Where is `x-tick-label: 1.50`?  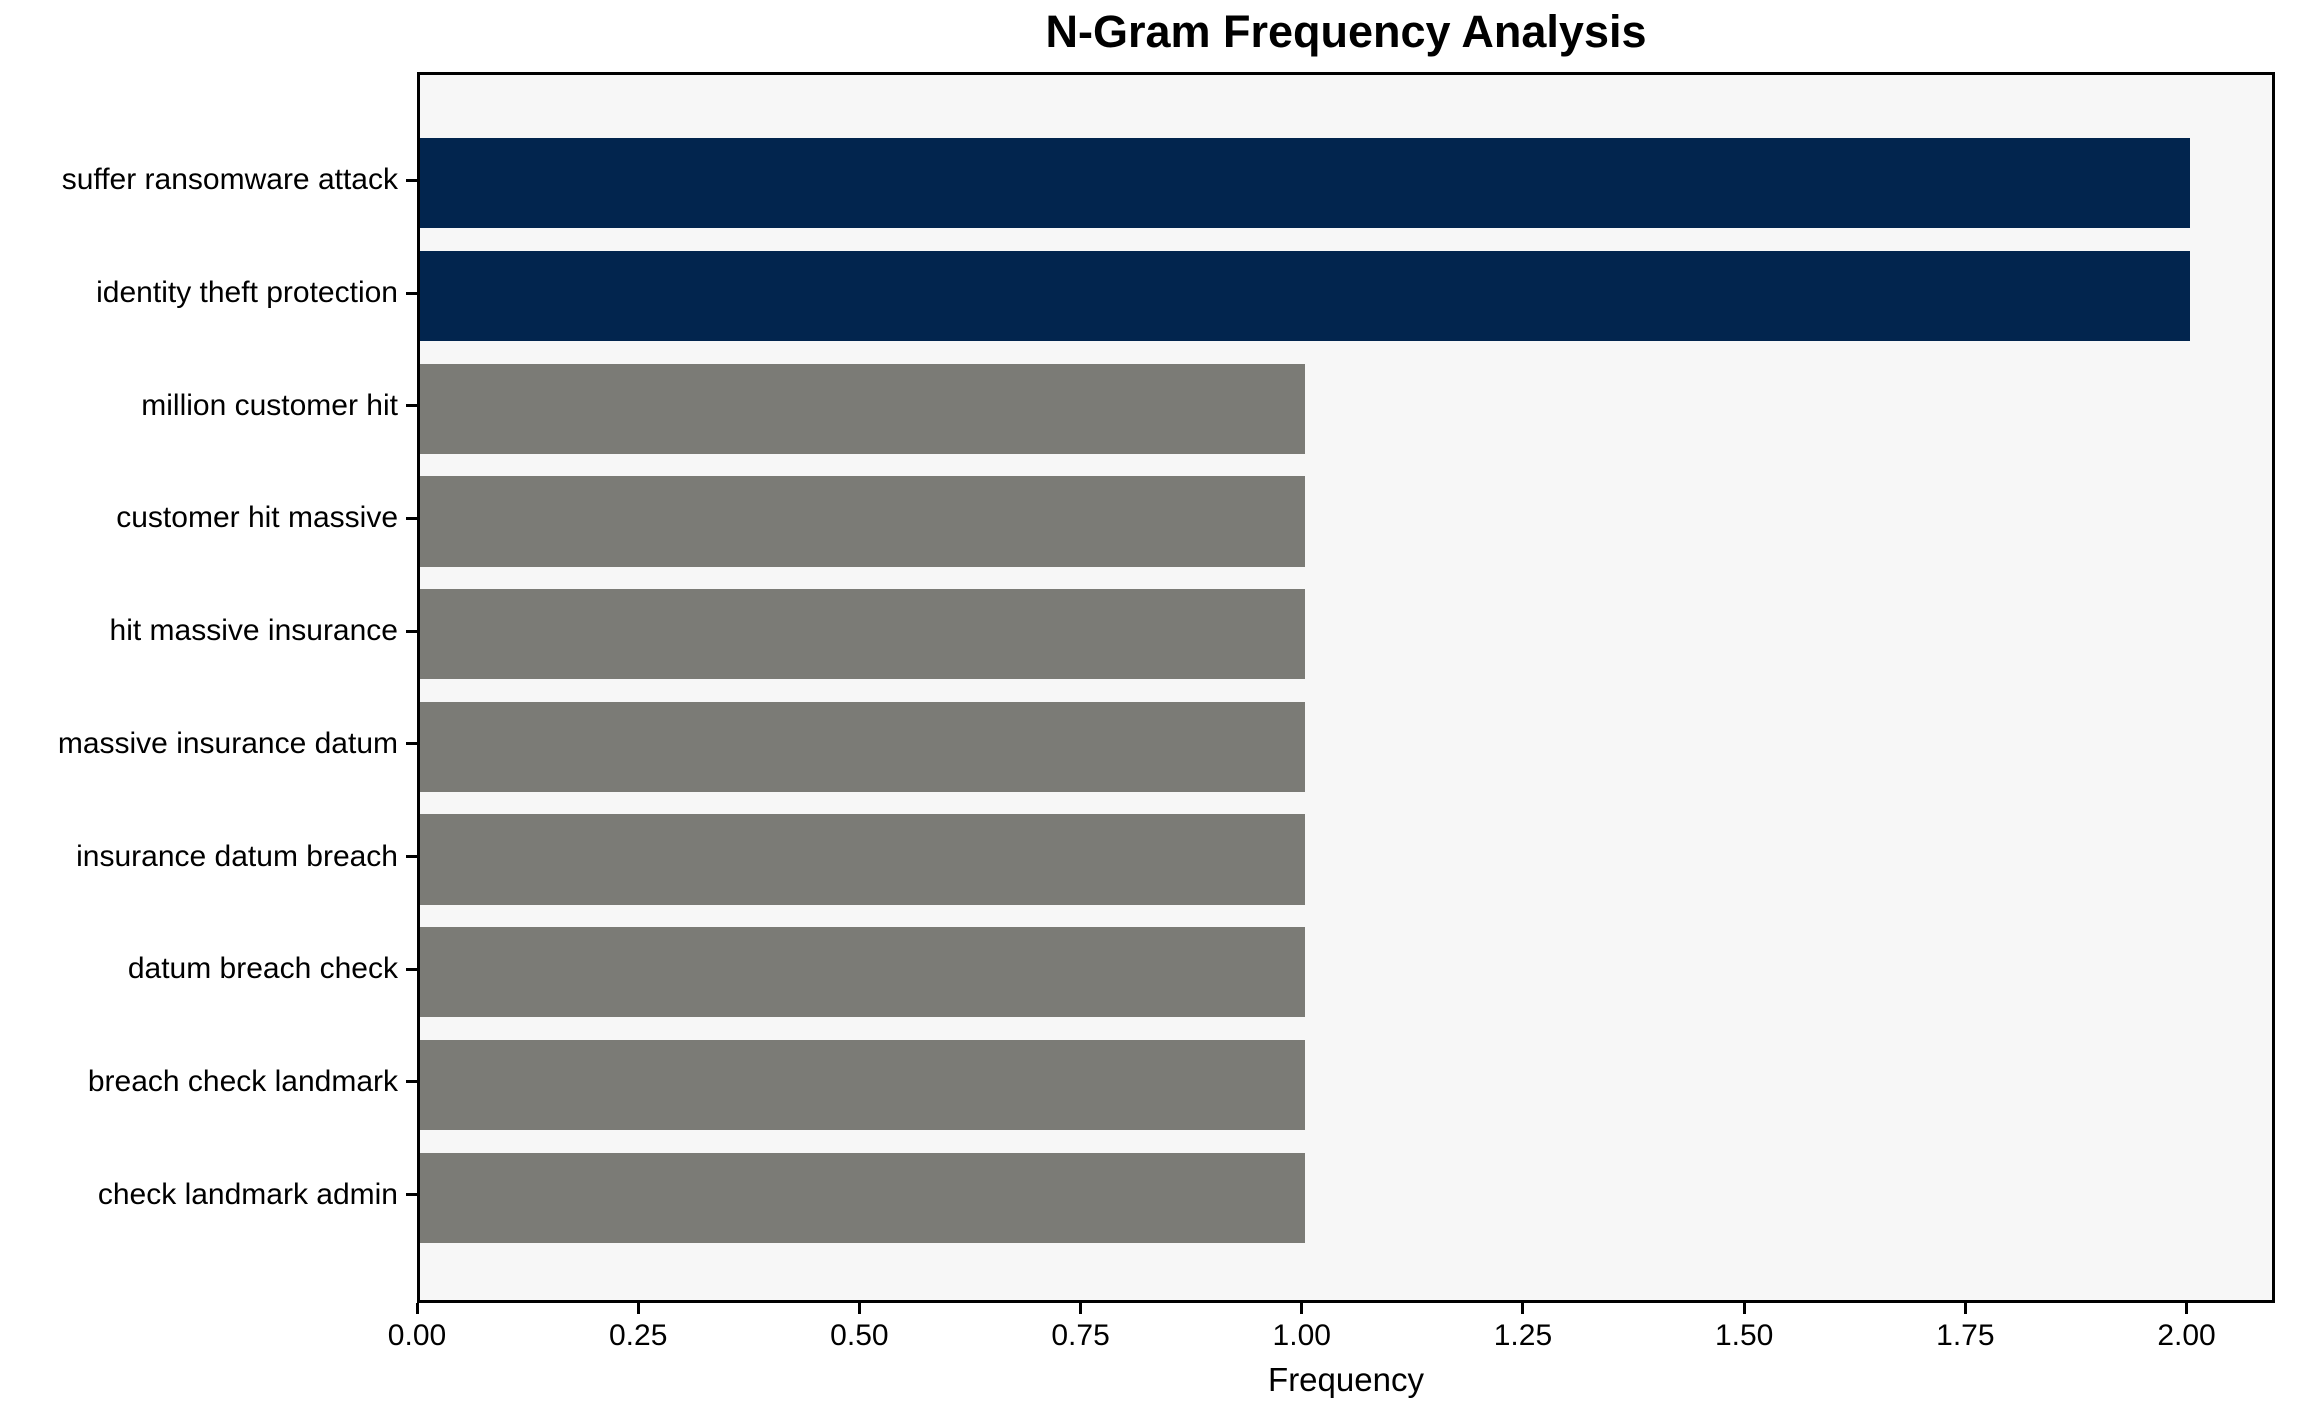 x-tick-label: 1.50 is located at coordinates (1744, 1335).